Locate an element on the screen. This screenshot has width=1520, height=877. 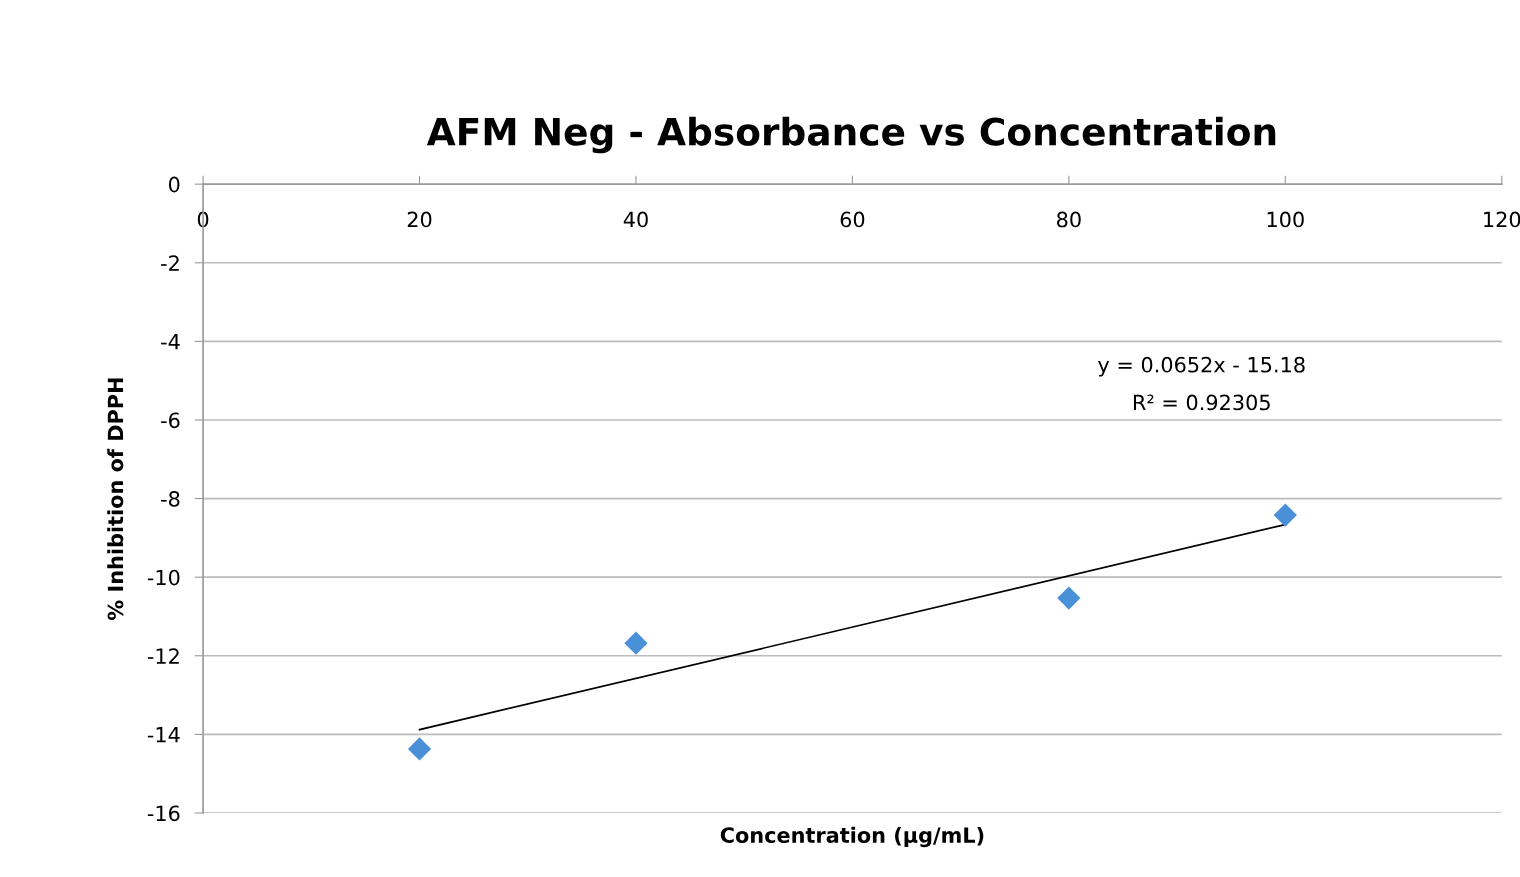
annotation: y = 0.0652x - 15.18 is located at coordinates (1201, 366).